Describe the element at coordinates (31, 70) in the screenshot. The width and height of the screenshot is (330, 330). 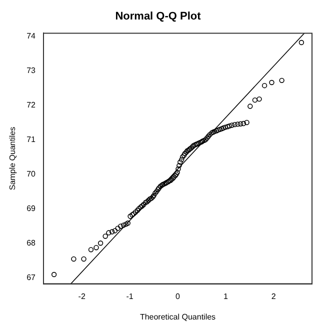
I see `y-tick-label: 73` at that location.